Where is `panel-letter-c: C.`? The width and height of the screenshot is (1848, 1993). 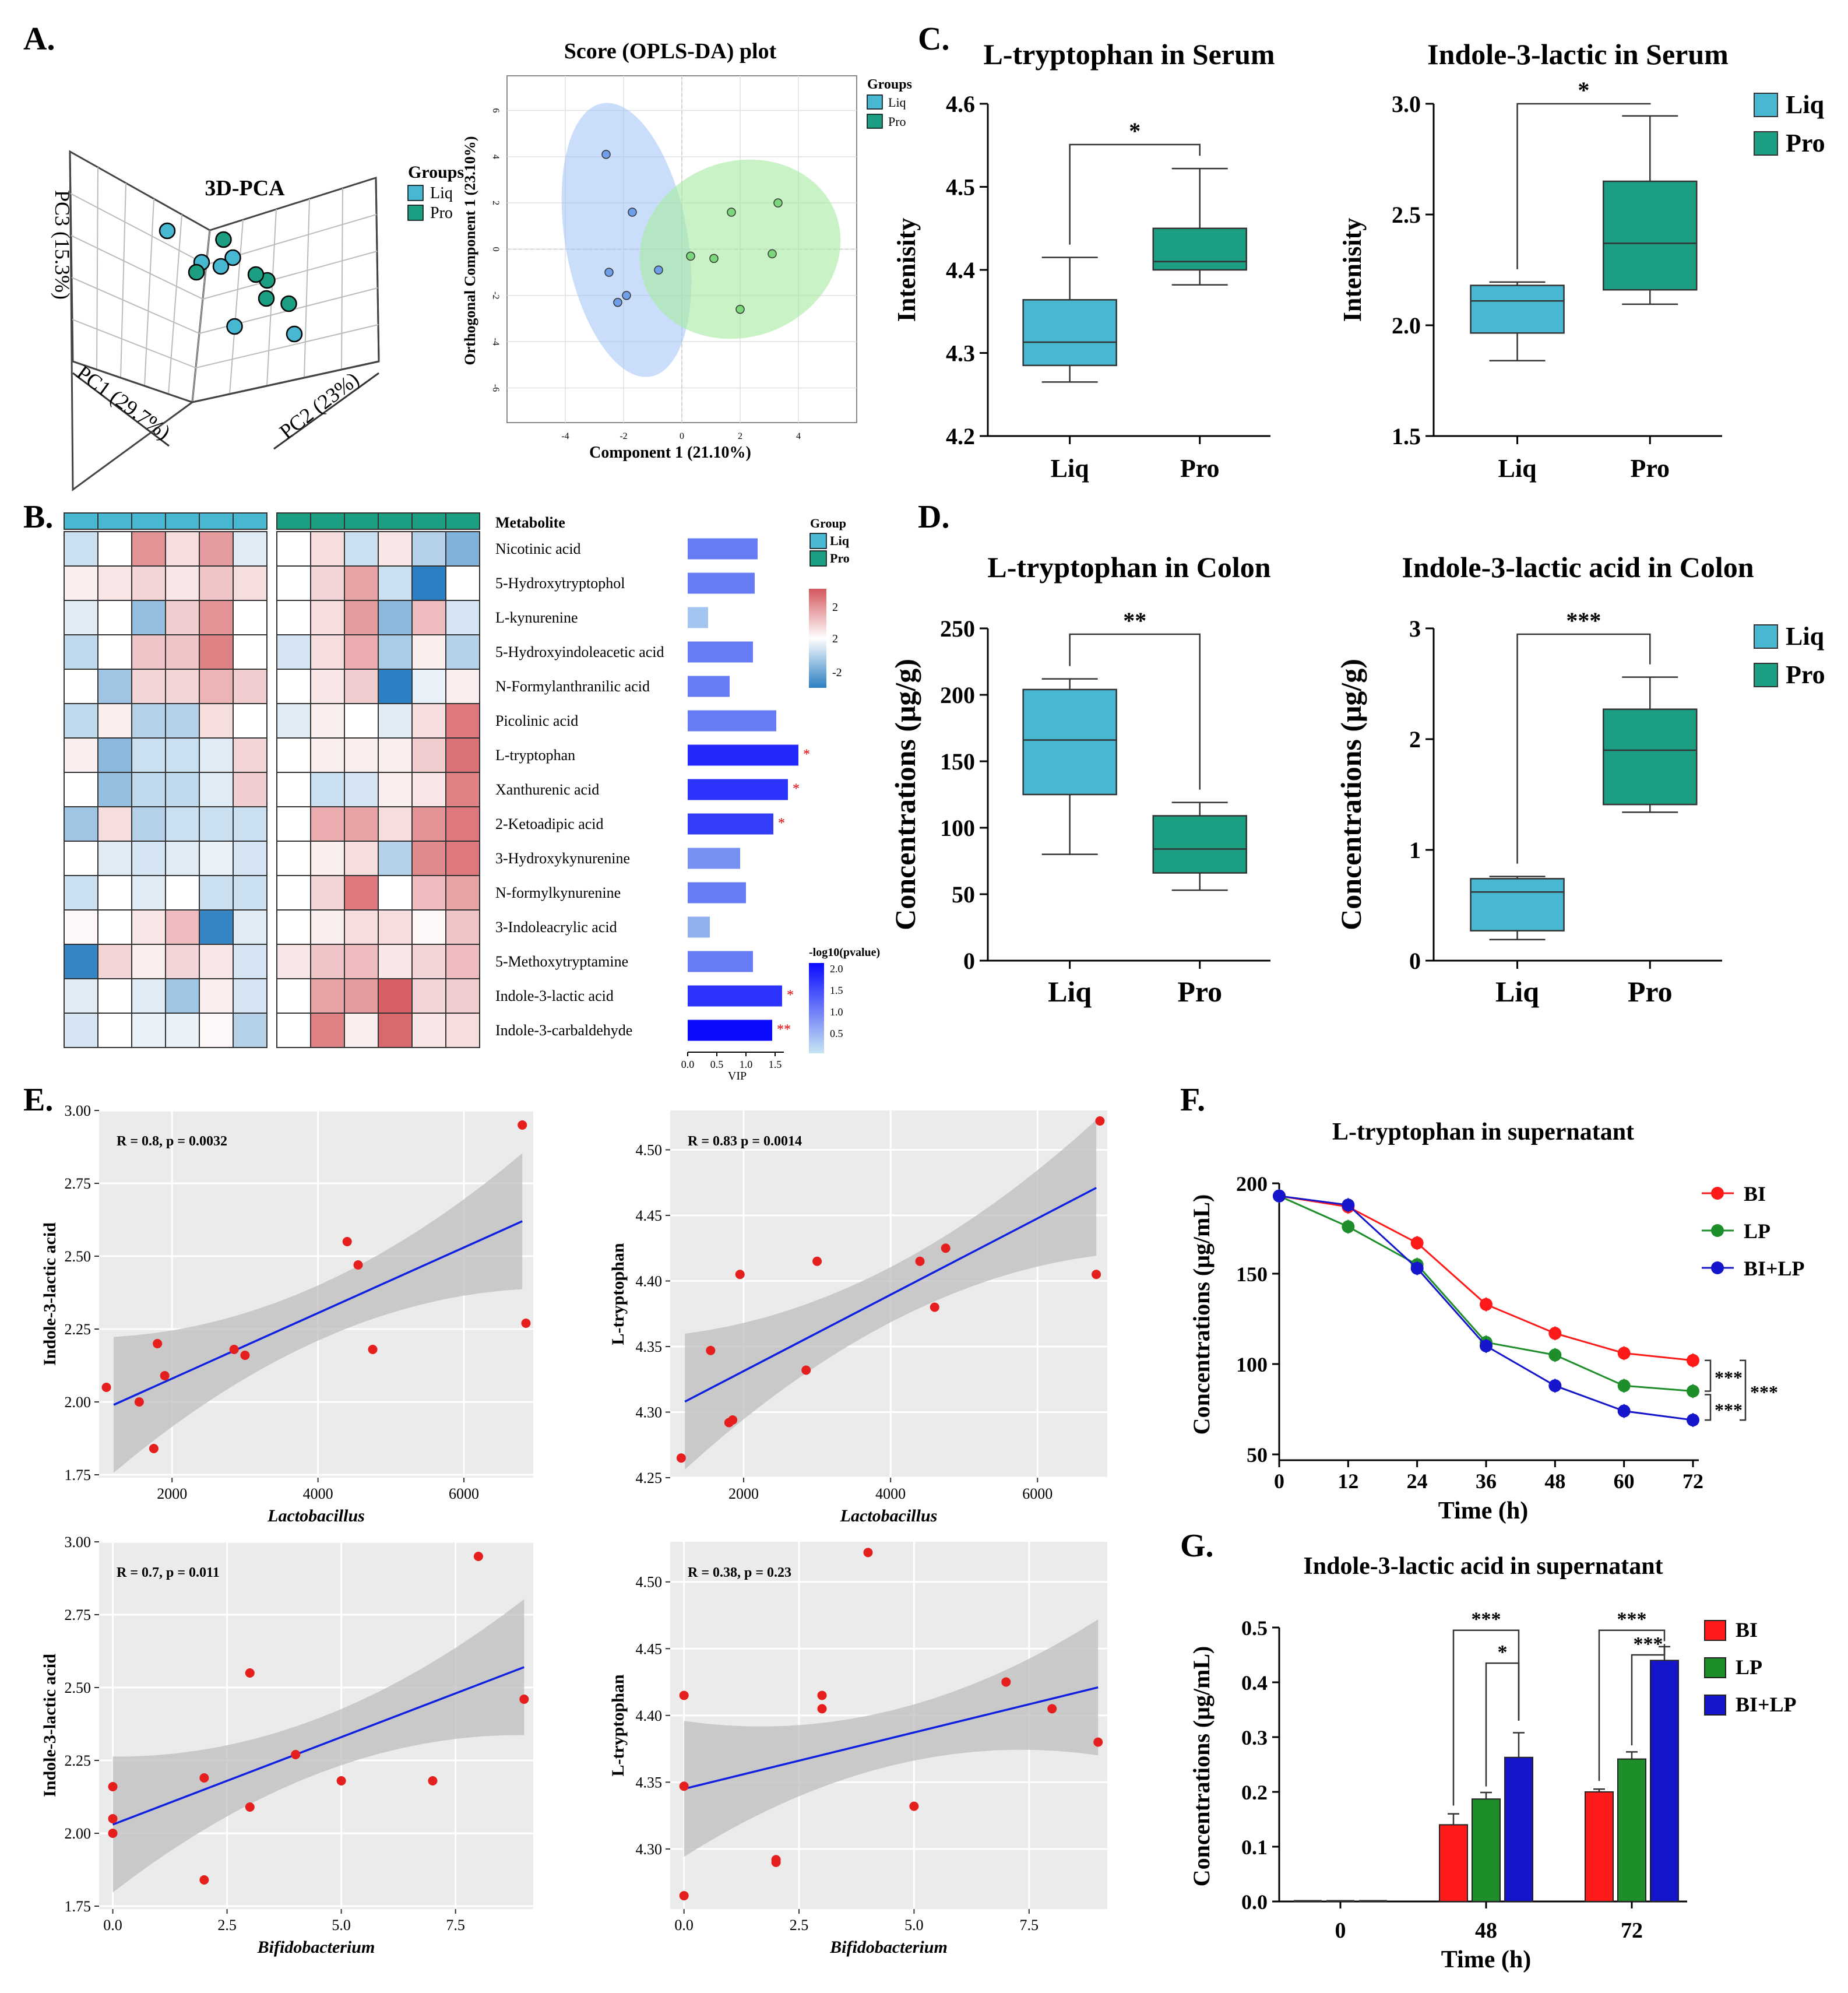
panel-letter-c: C. is located at coordinates (933, 39).